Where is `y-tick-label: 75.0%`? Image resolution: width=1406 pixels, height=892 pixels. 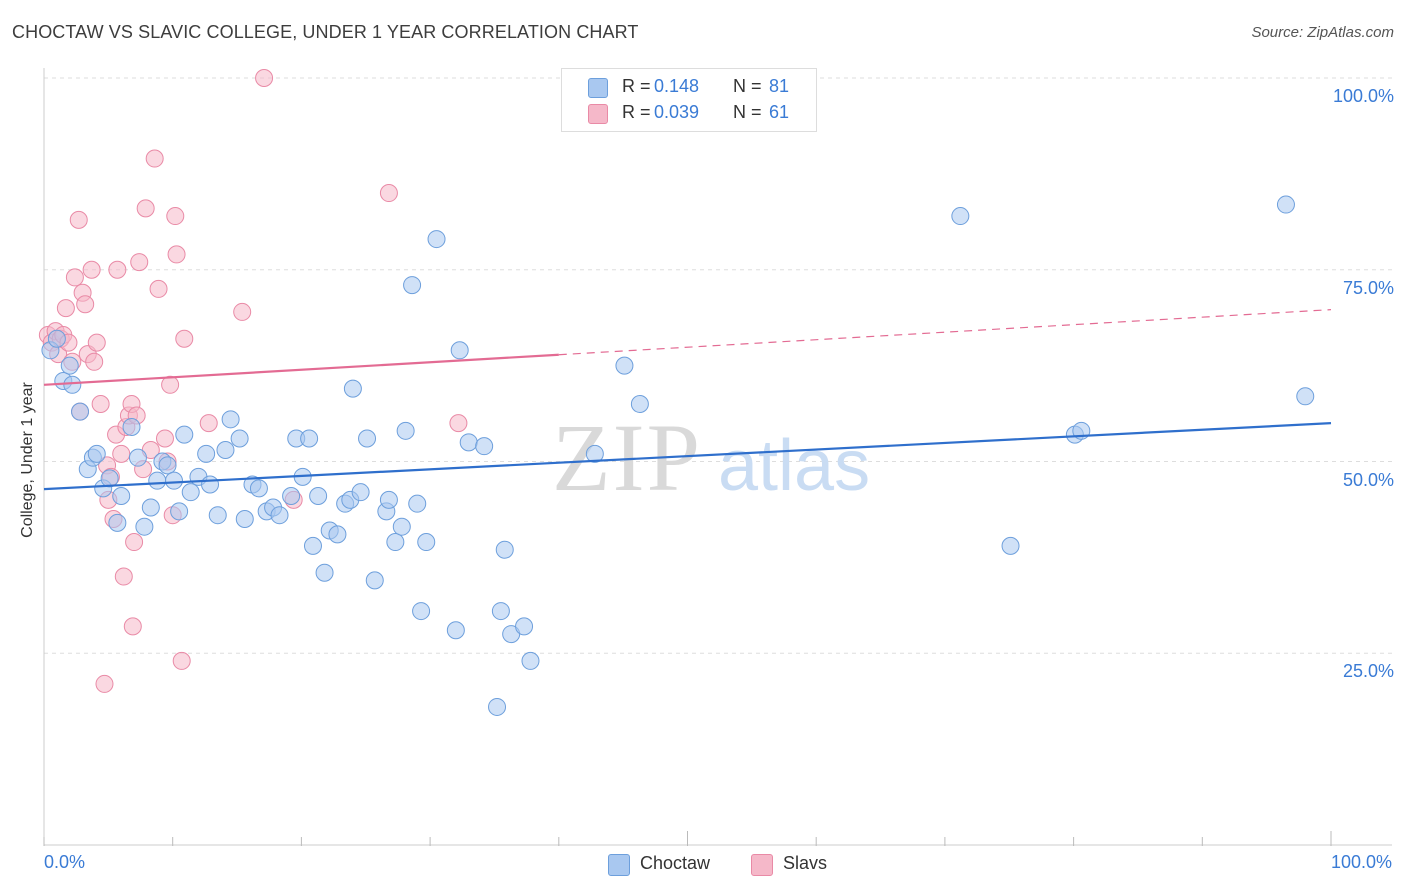 y-tick-label: 75.0% is located at coordinates (1368, 287).